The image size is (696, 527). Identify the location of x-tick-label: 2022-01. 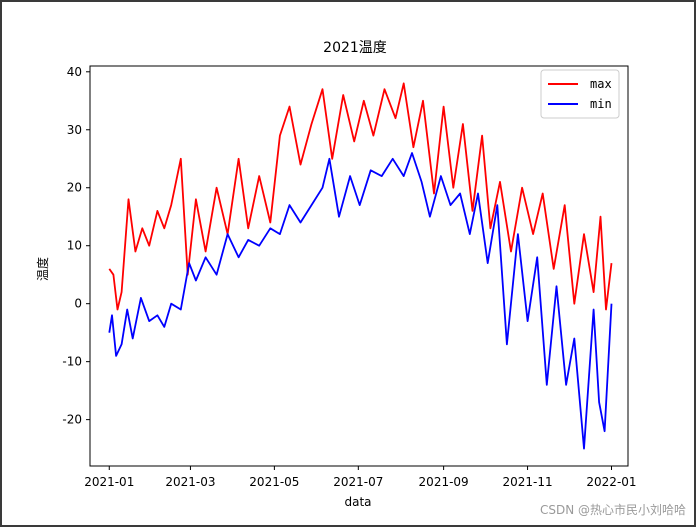
(611, 482).